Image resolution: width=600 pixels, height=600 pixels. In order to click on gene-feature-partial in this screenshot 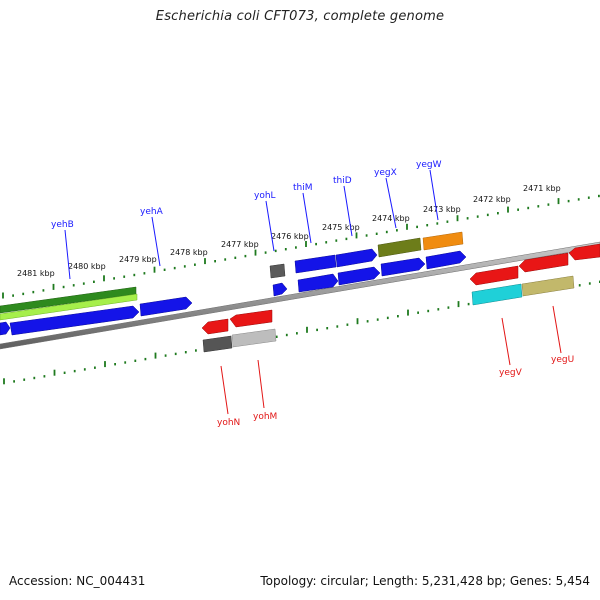, I will do `click(5, 328)`.